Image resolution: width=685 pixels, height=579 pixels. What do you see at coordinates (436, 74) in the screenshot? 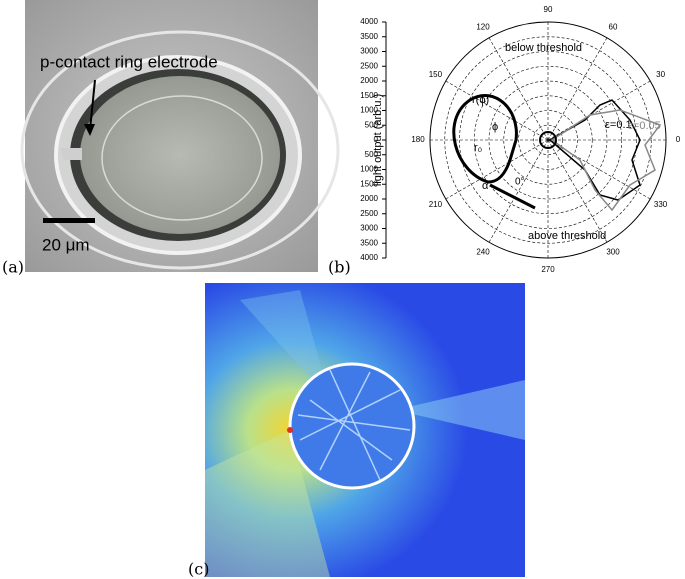
I see `angle-tick-label: 150` at bounding box center [436, 74].